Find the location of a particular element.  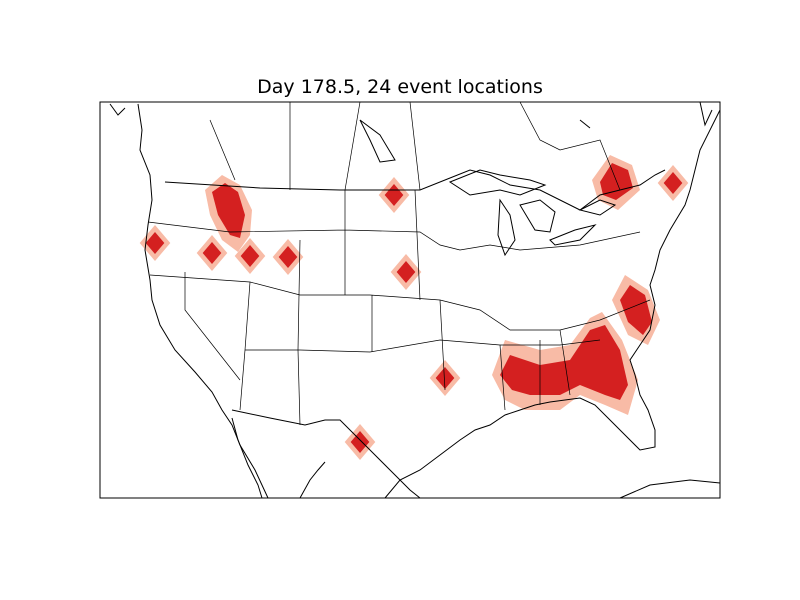

country-border-mexico is located at coordinates (326, 454).